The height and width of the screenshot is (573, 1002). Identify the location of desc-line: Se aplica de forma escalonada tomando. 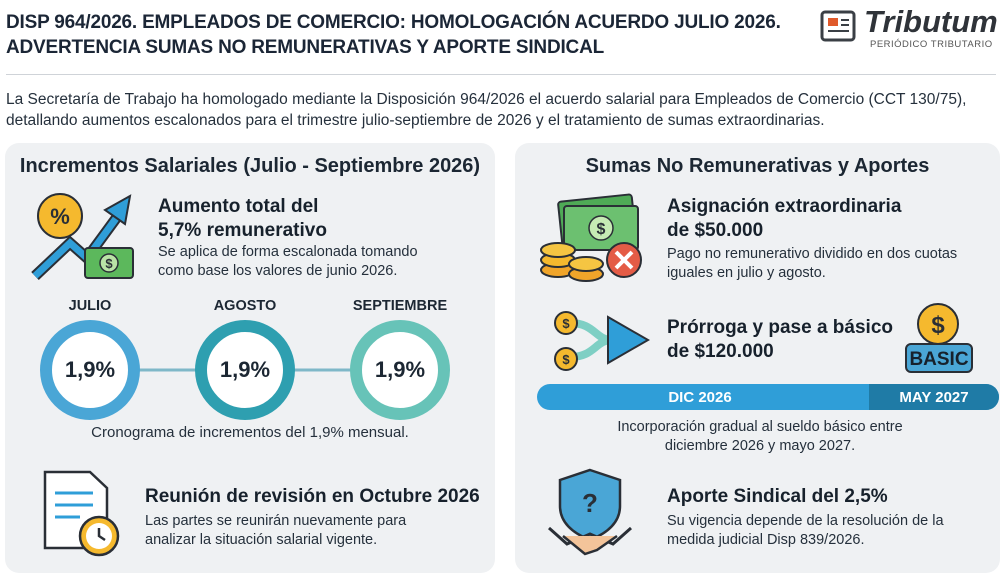
(288, 252).